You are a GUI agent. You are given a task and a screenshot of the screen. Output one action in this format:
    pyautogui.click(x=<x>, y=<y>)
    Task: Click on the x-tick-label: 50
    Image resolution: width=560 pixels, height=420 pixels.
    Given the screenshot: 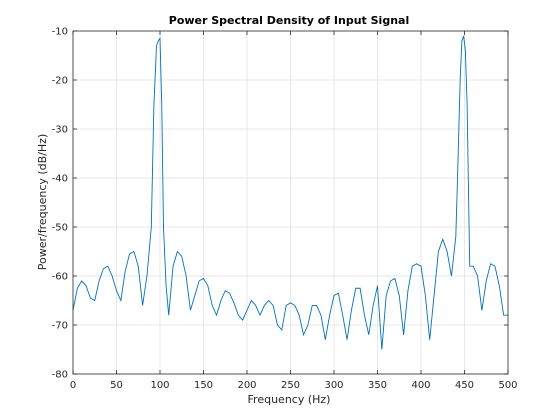 What is the action you would take?
    pyautogui.click(x=116, y=385)
    